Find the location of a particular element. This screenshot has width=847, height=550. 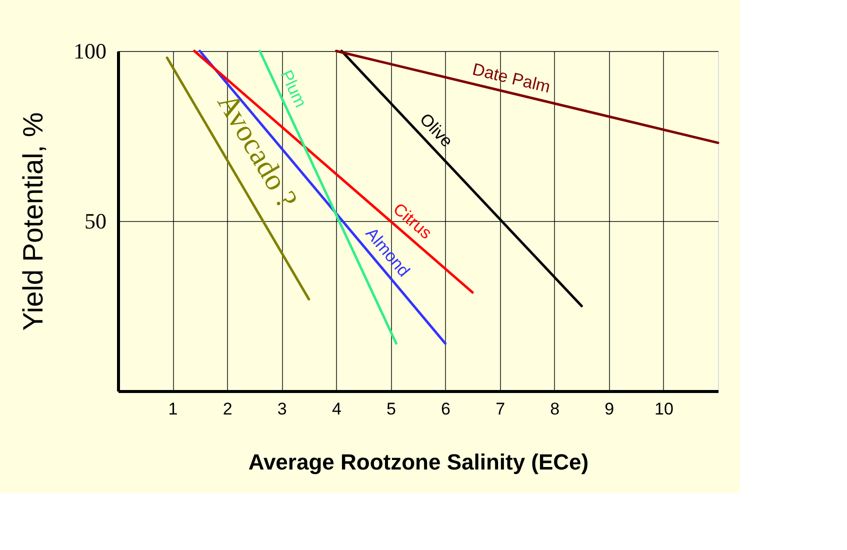

text: Plum is located at coordinates (293, 88).